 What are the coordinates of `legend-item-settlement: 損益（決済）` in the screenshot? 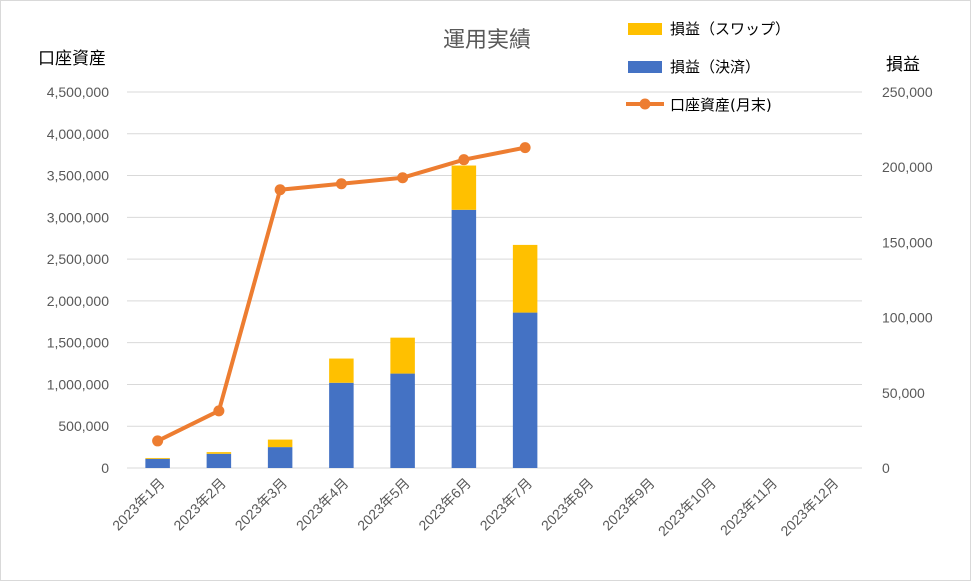 It's located at (694, 67).